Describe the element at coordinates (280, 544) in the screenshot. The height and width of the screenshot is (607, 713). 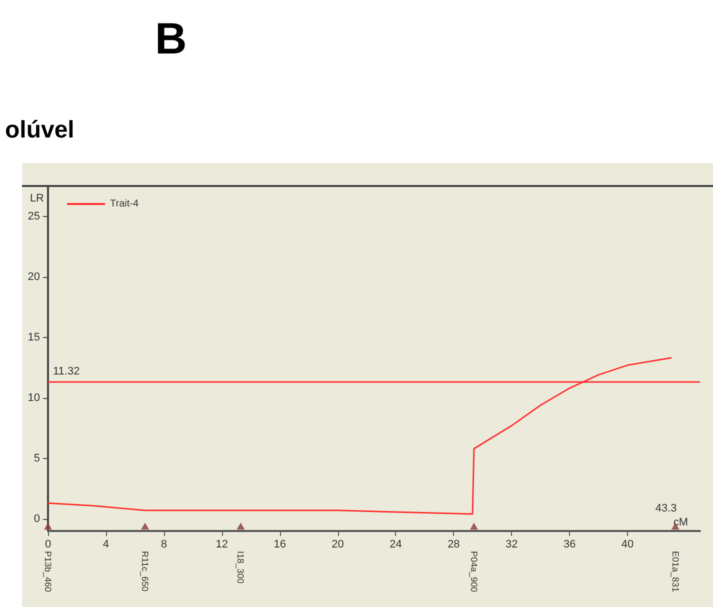
I see `x-tick-label: 16` at that location.